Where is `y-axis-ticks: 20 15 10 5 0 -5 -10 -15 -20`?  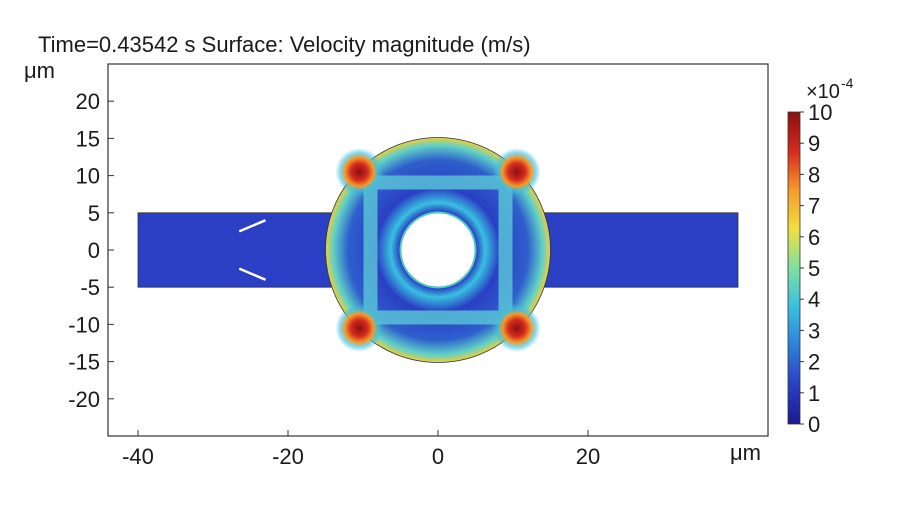 y-axis-ticks: 20 15 10 5 0 -5 -10 -15 -20 is located at coordinates (91, 250).